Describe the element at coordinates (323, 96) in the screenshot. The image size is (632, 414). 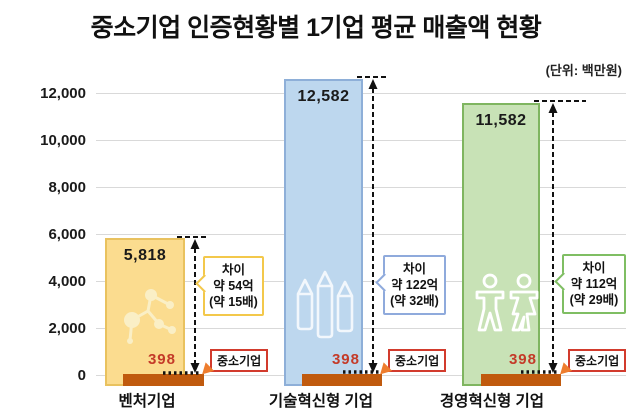
I see `bar-value-label: 12,582` at that location.